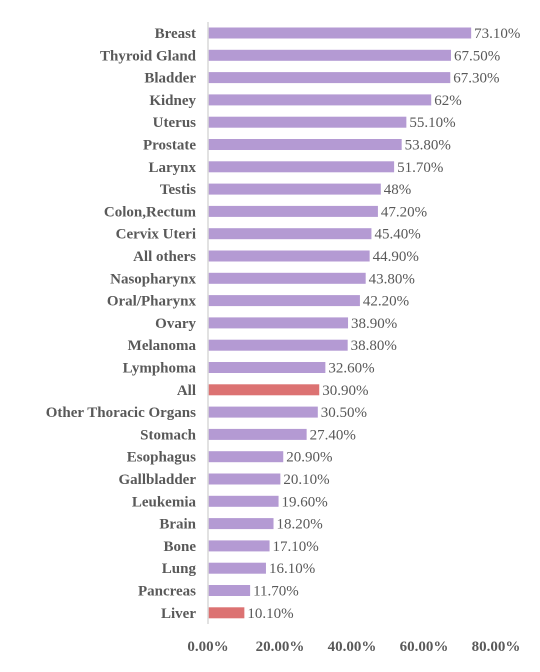  I want to click on value-label-leukemia: 19.60%, so click(305, 502).